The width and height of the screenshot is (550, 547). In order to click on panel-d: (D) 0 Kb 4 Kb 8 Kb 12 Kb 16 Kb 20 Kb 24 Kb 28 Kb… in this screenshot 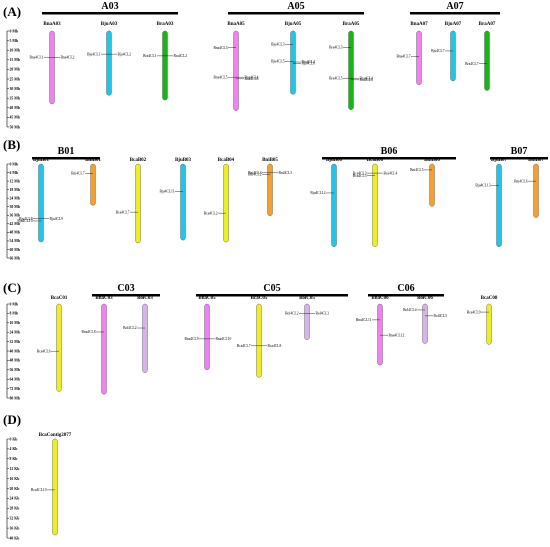, I will do `click(37, 476)`.